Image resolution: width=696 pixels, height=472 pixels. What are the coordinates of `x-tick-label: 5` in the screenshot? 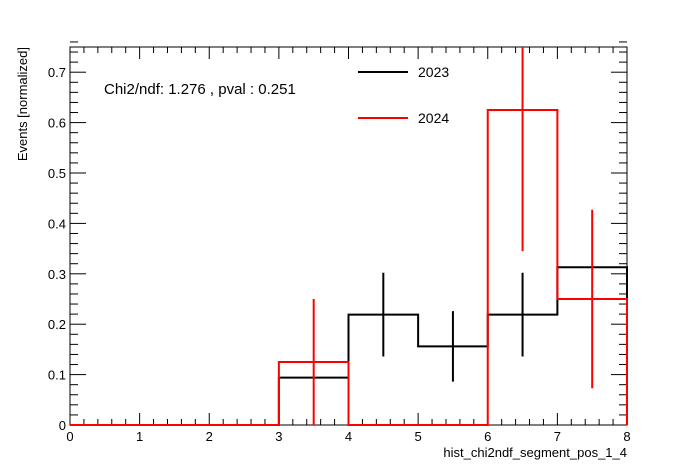 It's located at (418, 436).